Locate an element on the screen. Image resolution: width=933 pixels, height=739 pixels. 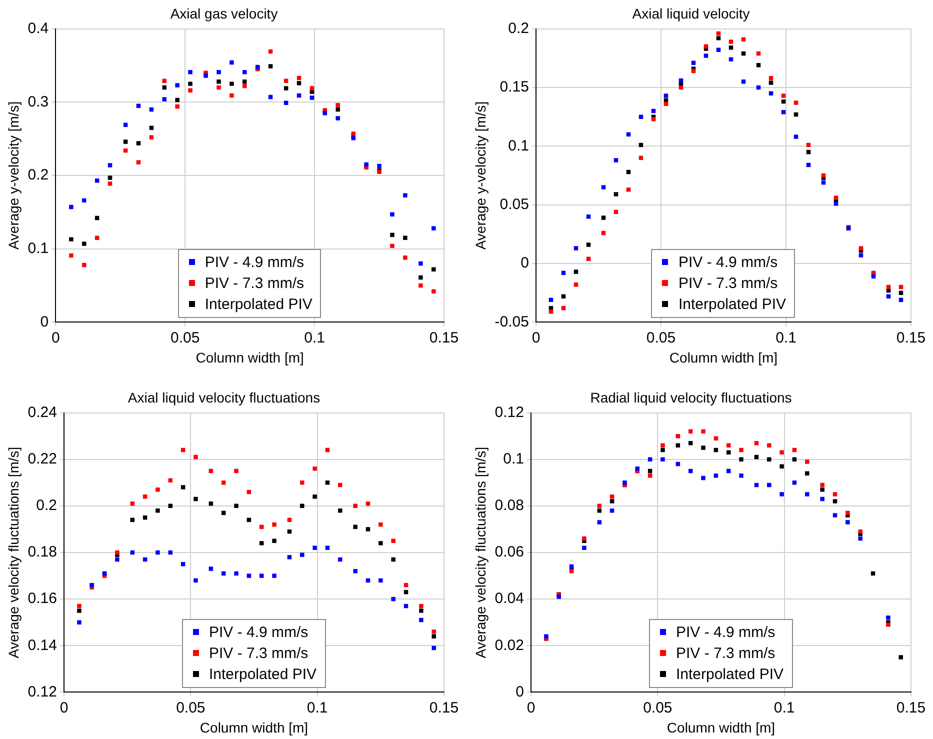
y-tick-label: 0.14 is located at coordinates (42, 645).